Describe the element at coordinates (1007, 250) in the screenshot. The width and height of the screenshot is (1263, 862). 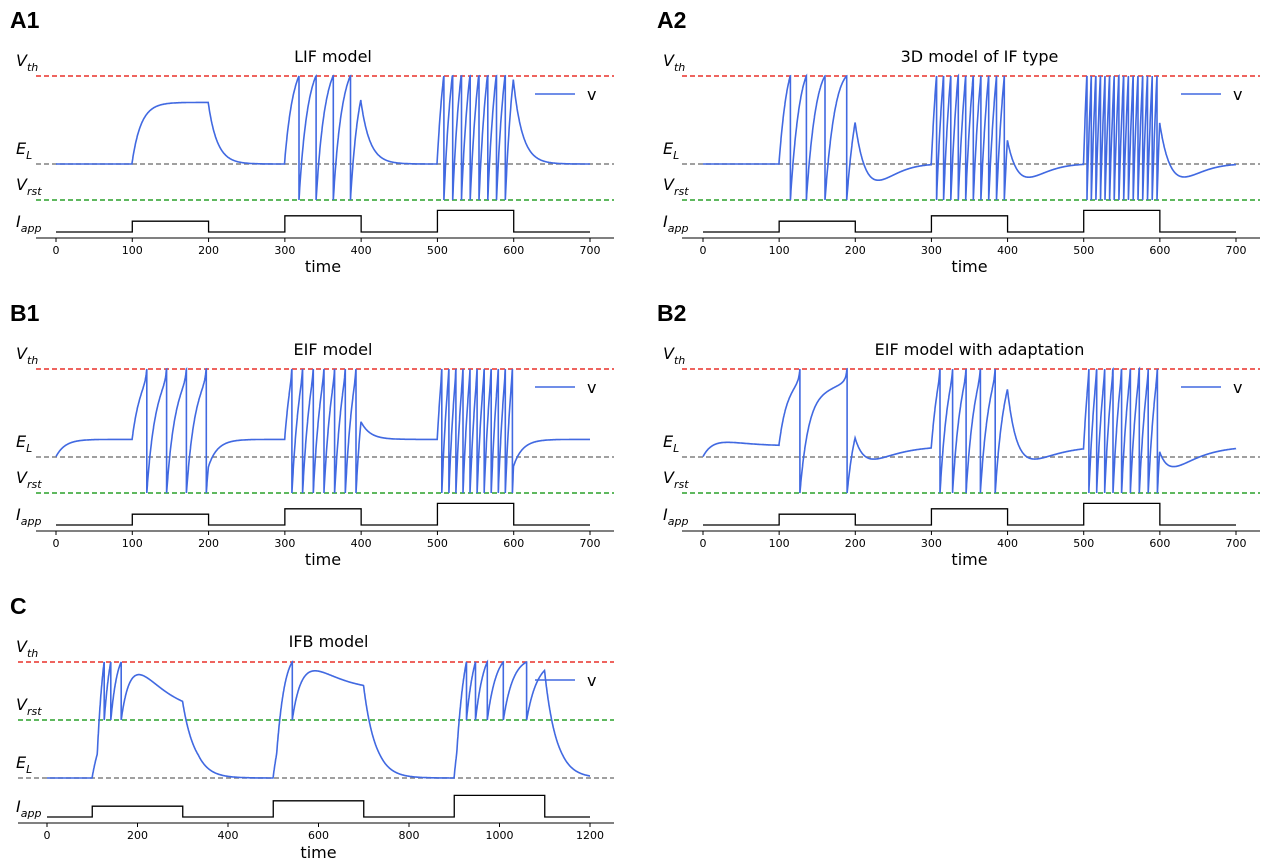
I see `x-tick-label: 400` at that location.